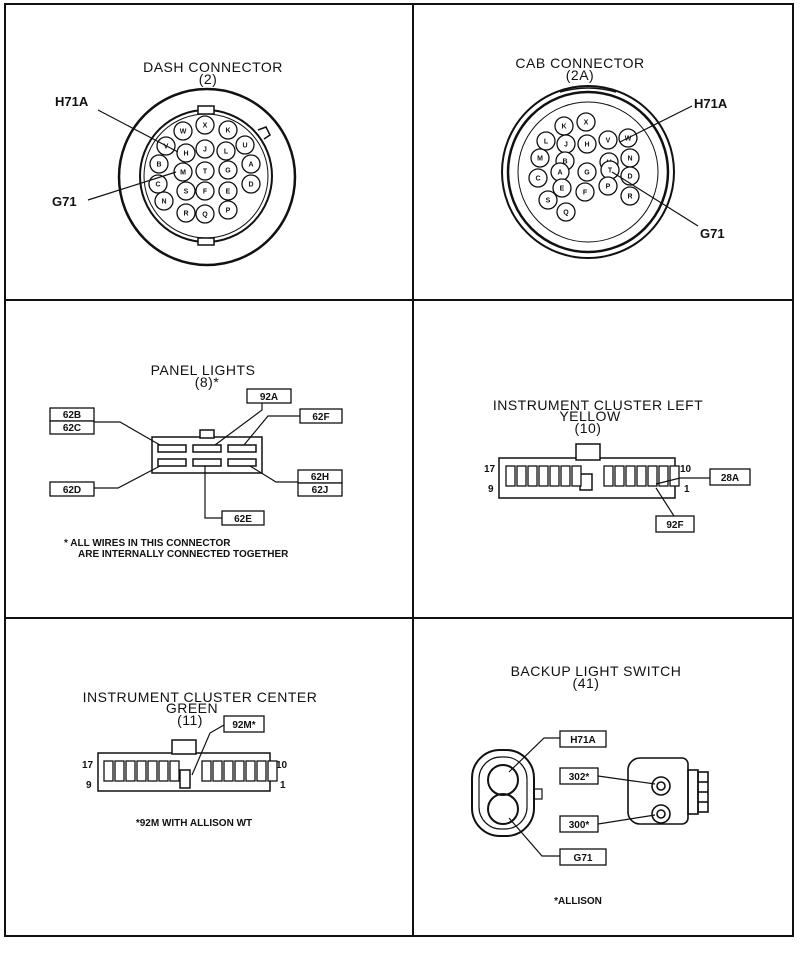  I want to click on dash-title: DASH CONNECTOR, so click(213, 67).